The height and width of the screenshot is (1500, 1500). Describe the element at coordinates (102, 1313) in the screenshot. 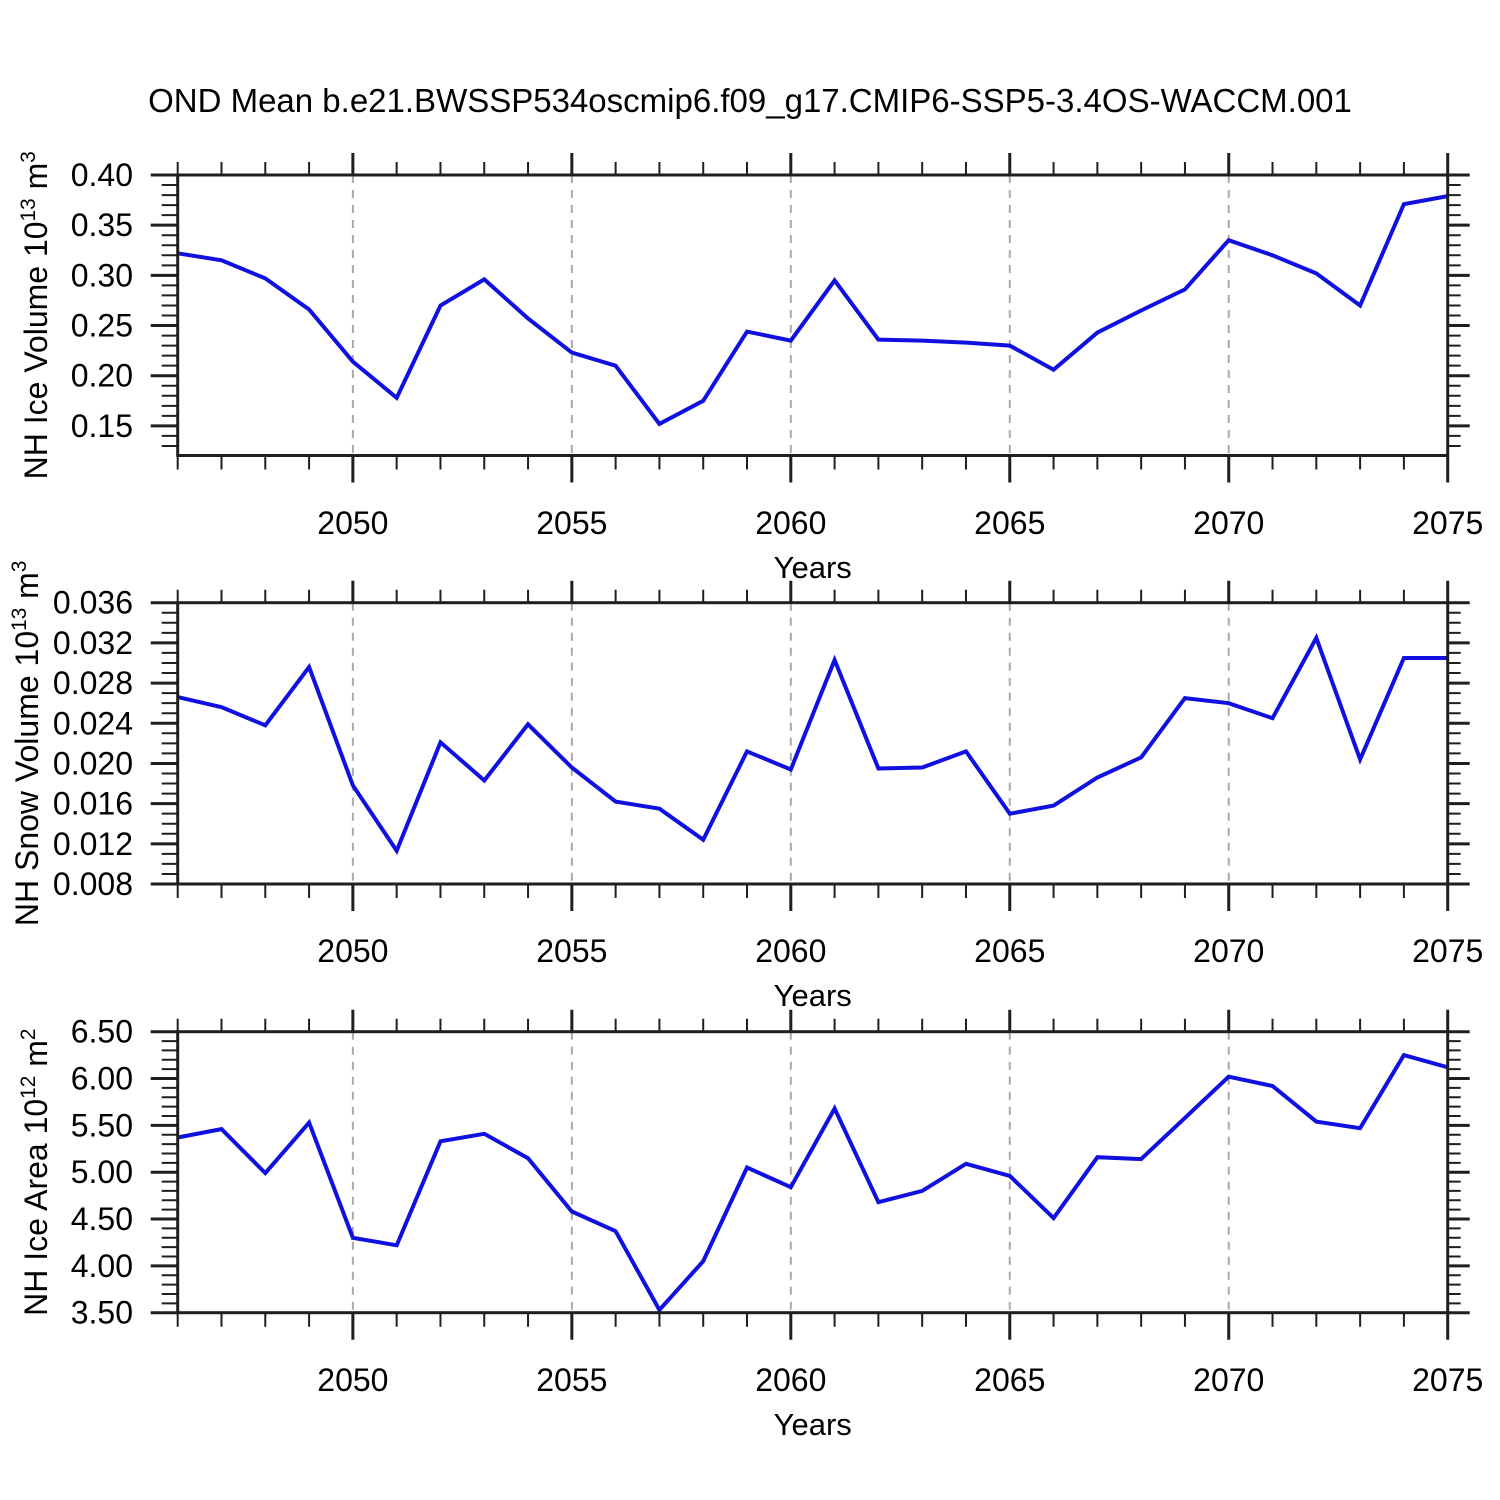

I see `chart-3-ytick-label-3.50: 3.50` at that location.